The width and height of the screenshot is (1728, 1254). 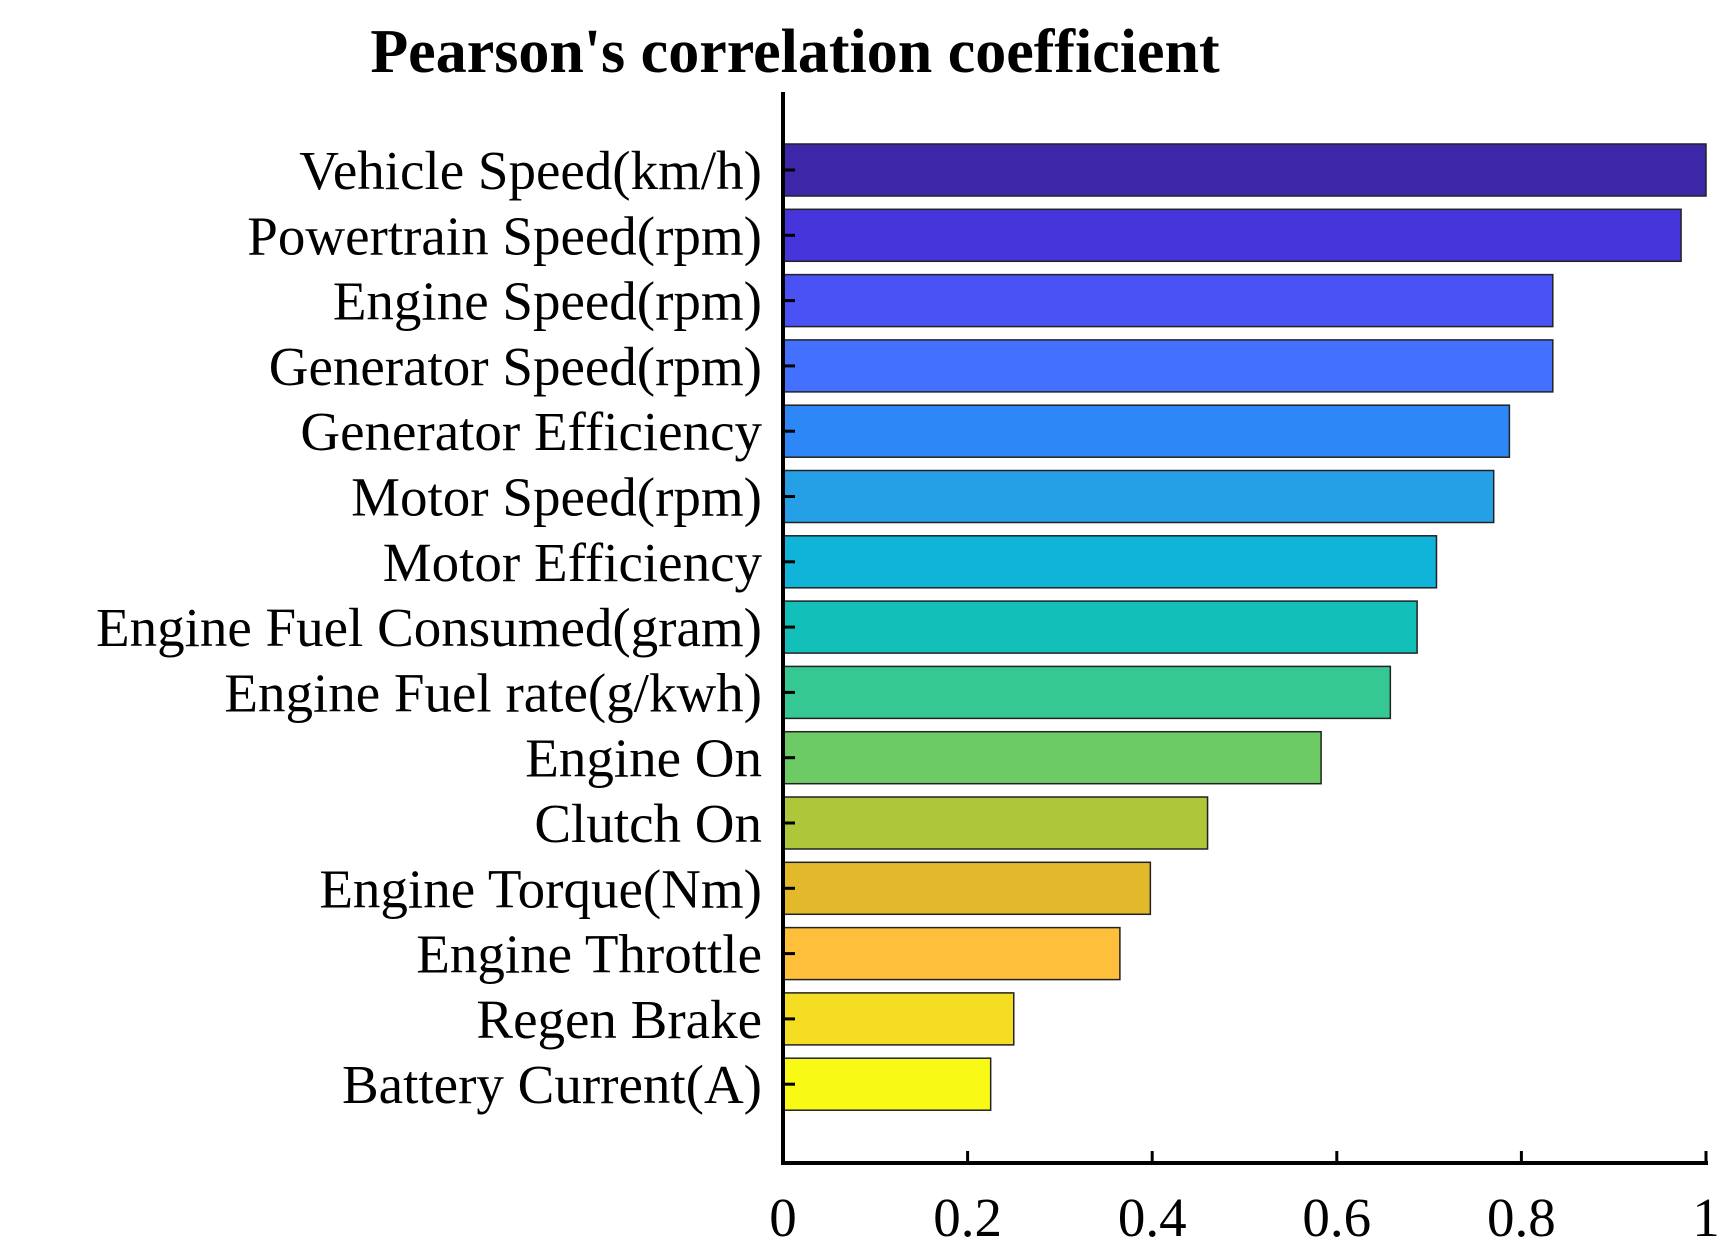 What do you see at coordinates (967, 1217) in the screenshot?
I see `x-tick-label-1: 0.2` at bounding box center [967, 1217].